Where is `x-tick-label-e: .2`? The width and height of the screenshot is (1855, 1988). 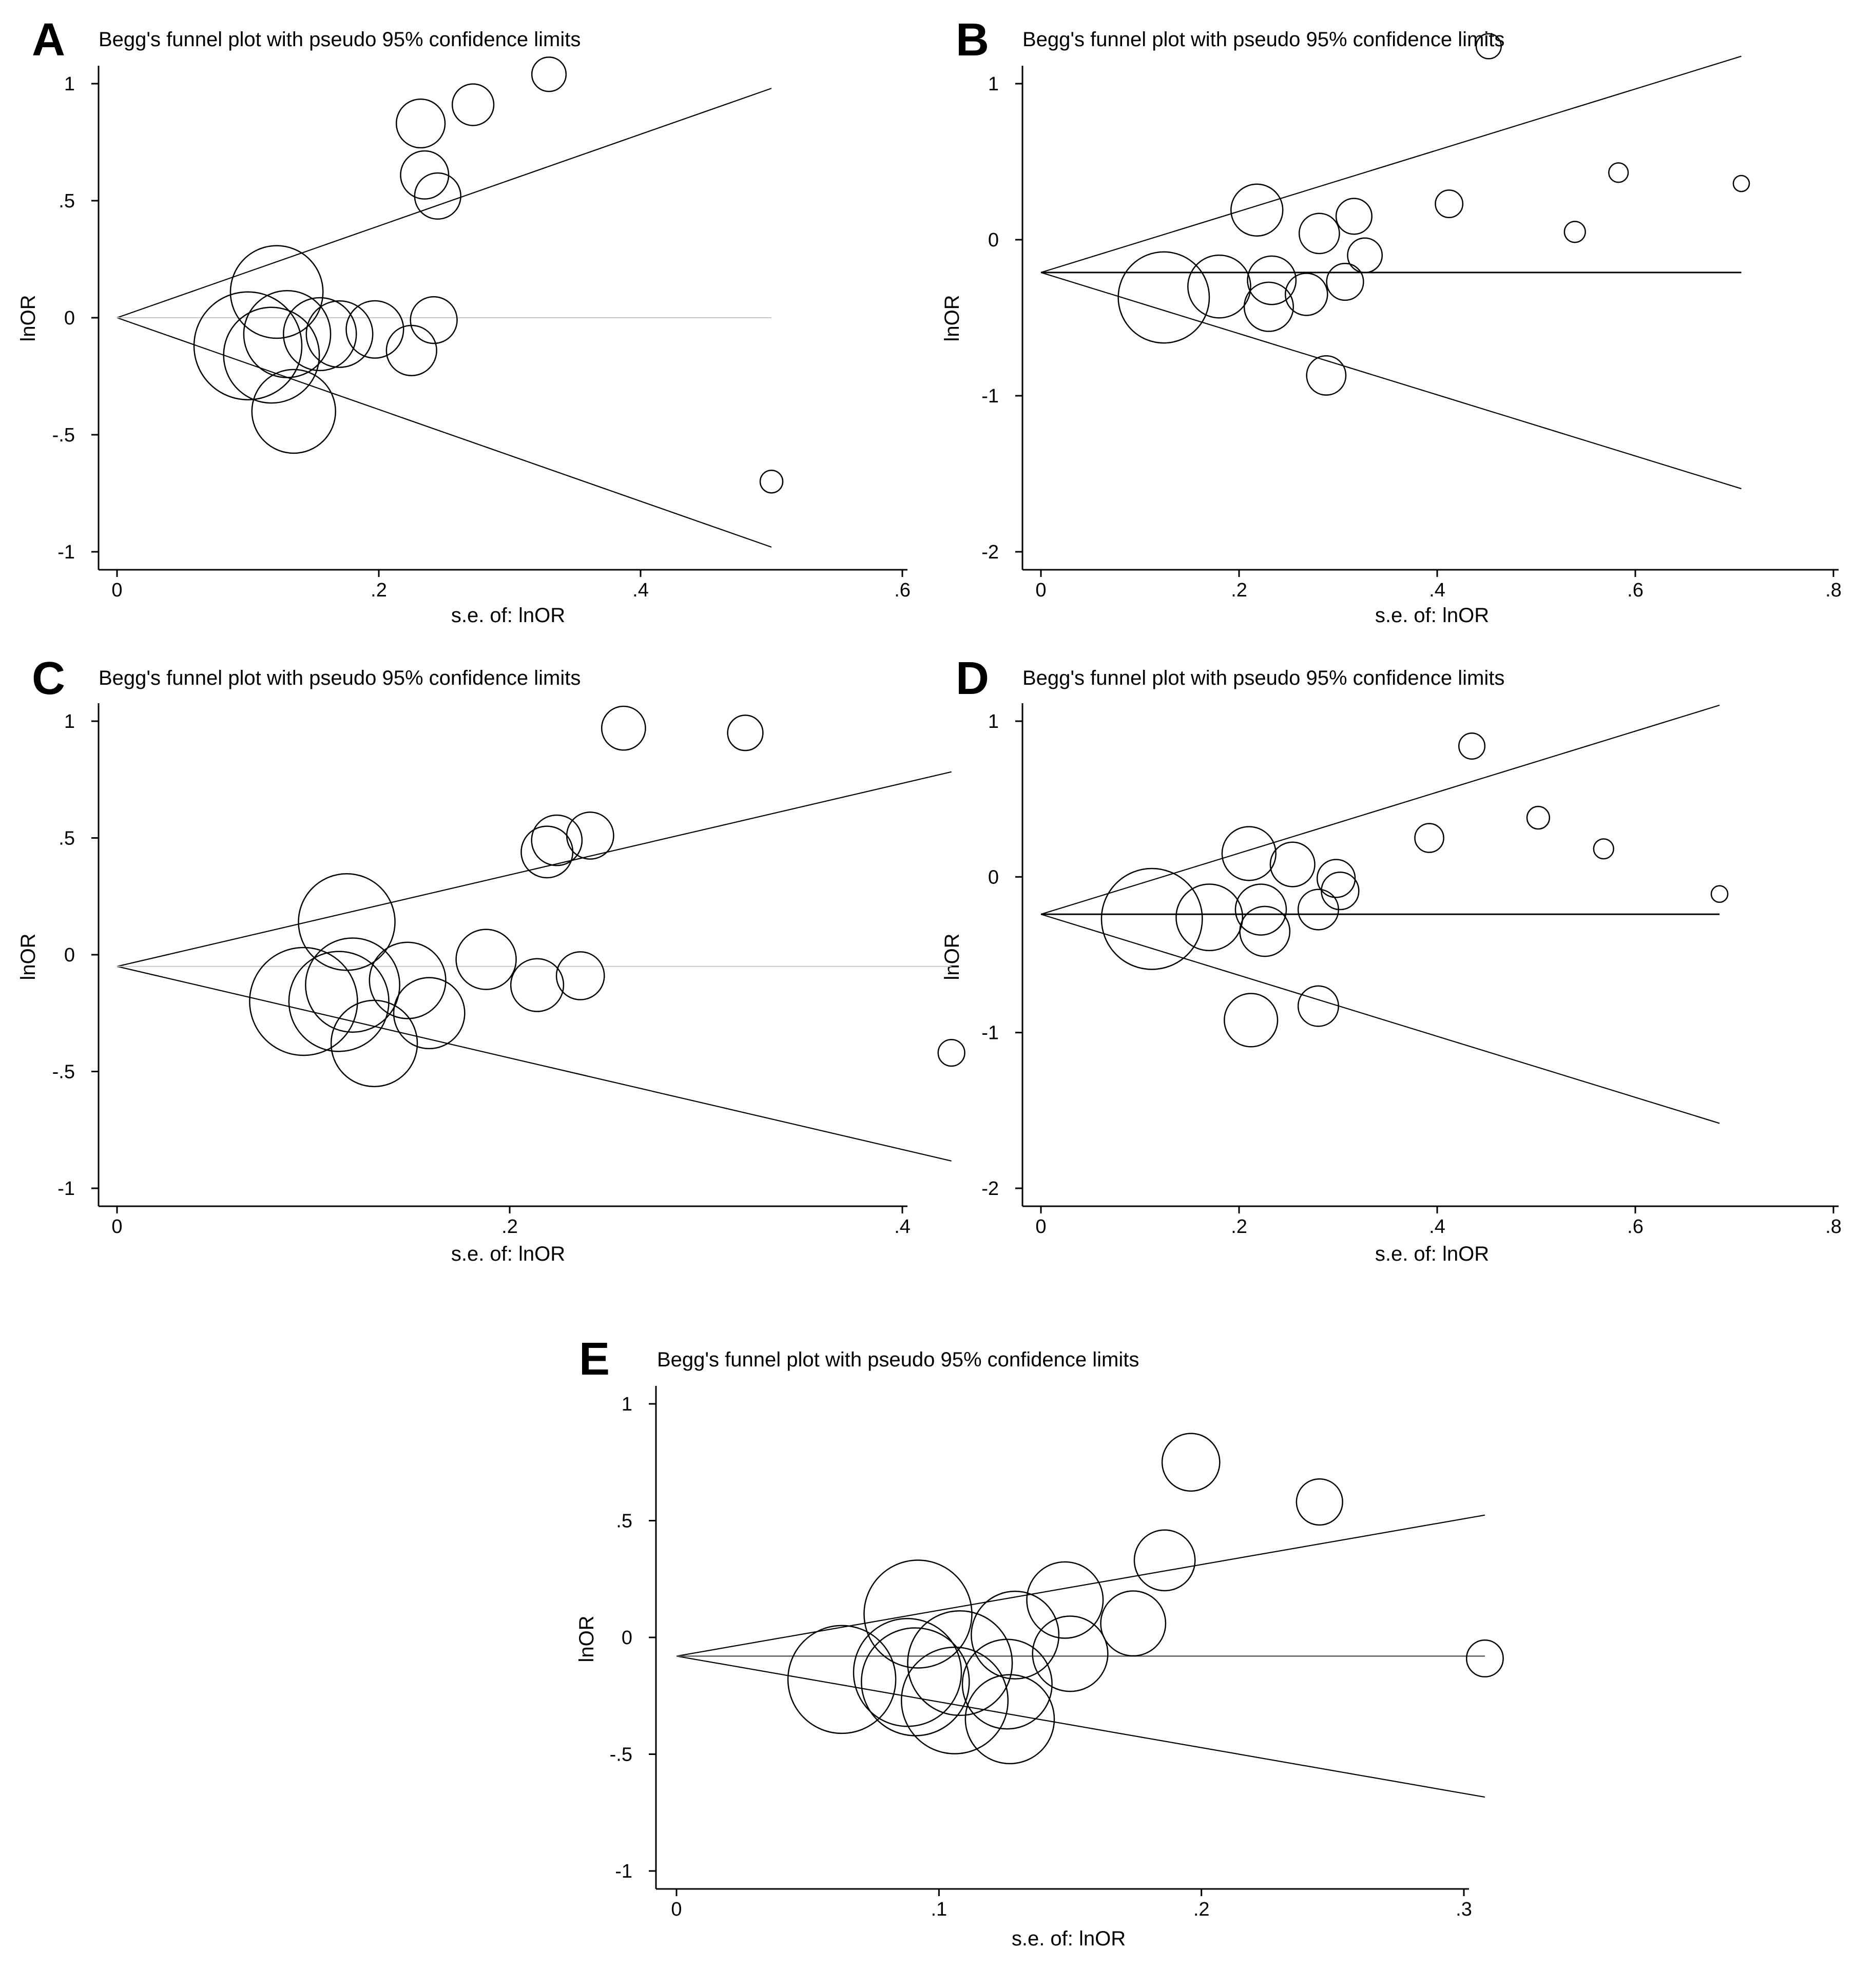
x-tick-label-e: .2 is located at coordinates (1202, 1909).